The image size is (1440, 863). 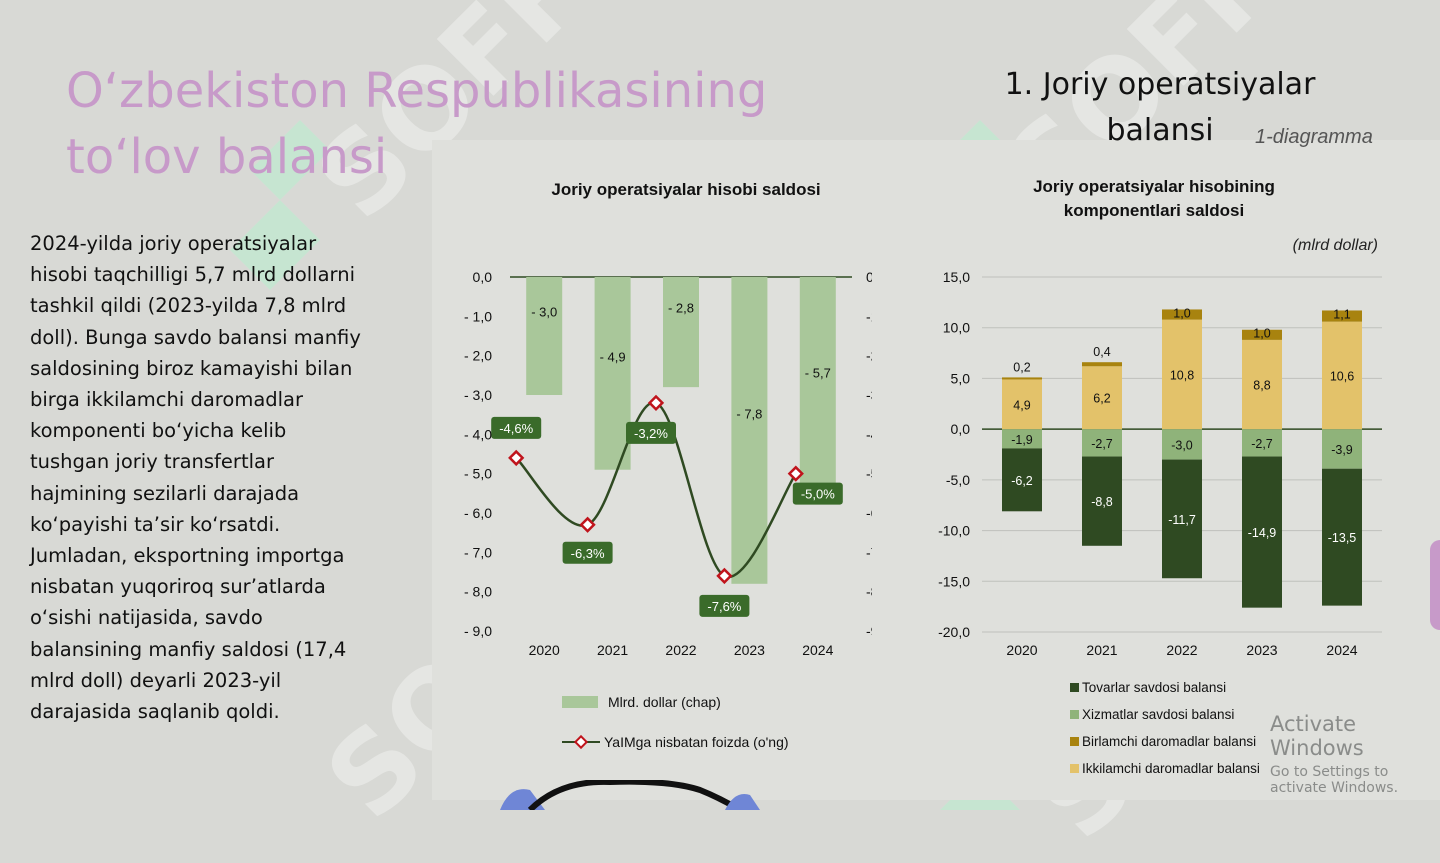 I want to click on legend-label: Xizmatlar savdosi balansi, so click(x=1158, y=714).